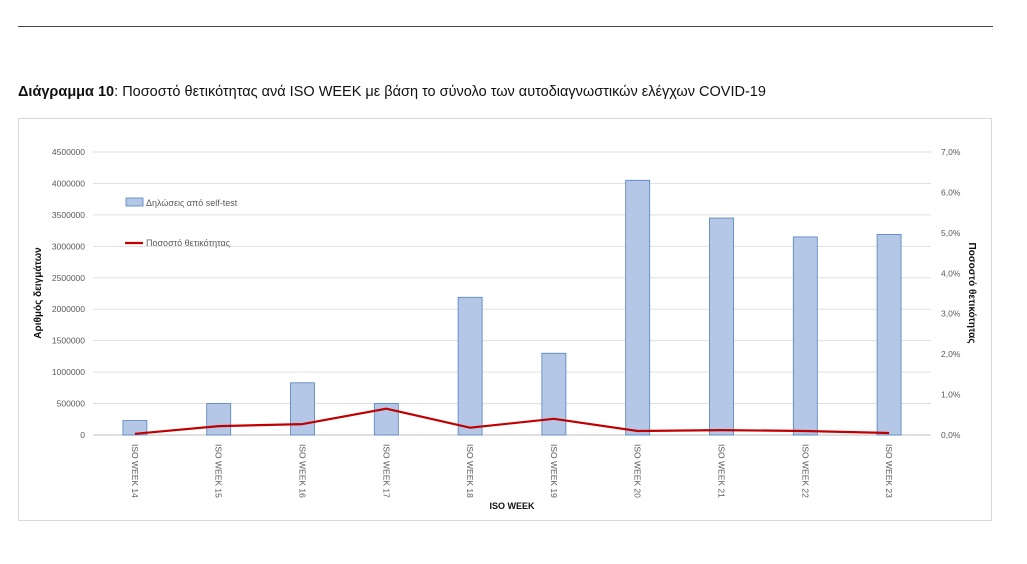  What do you see at coordinates (71, 404) in the screenshot?
I see `y-tick-label: 500000` at bounding box center [71, 404].